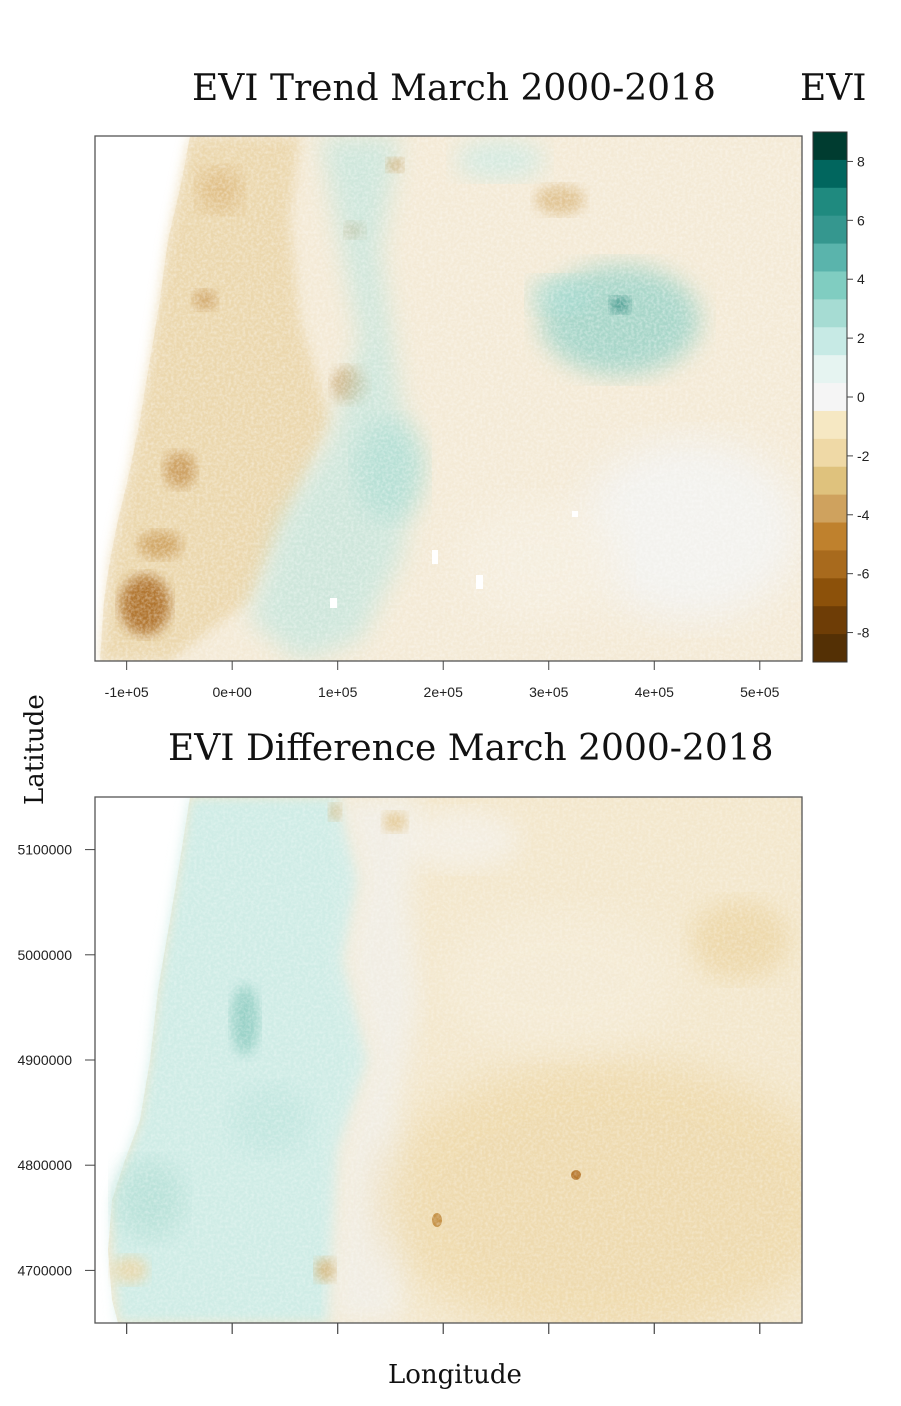 Image resolution: width=901 pixels, height=1406 pixels. What do you see at coordinates (443, 1328) in the screenshot?
I see `bottom-x-axis` at bounding box center [443, 1328].